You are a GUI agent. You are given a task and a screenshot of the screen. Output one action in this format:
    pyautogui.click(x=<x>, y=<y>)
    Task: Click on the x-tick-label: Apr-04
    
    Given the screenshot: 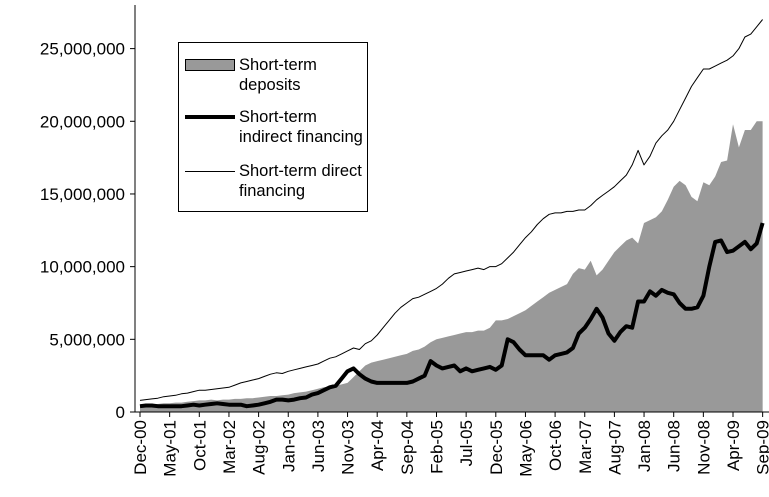 What is the action you would take?
    pyautogui.click(x=377, y=445)
    